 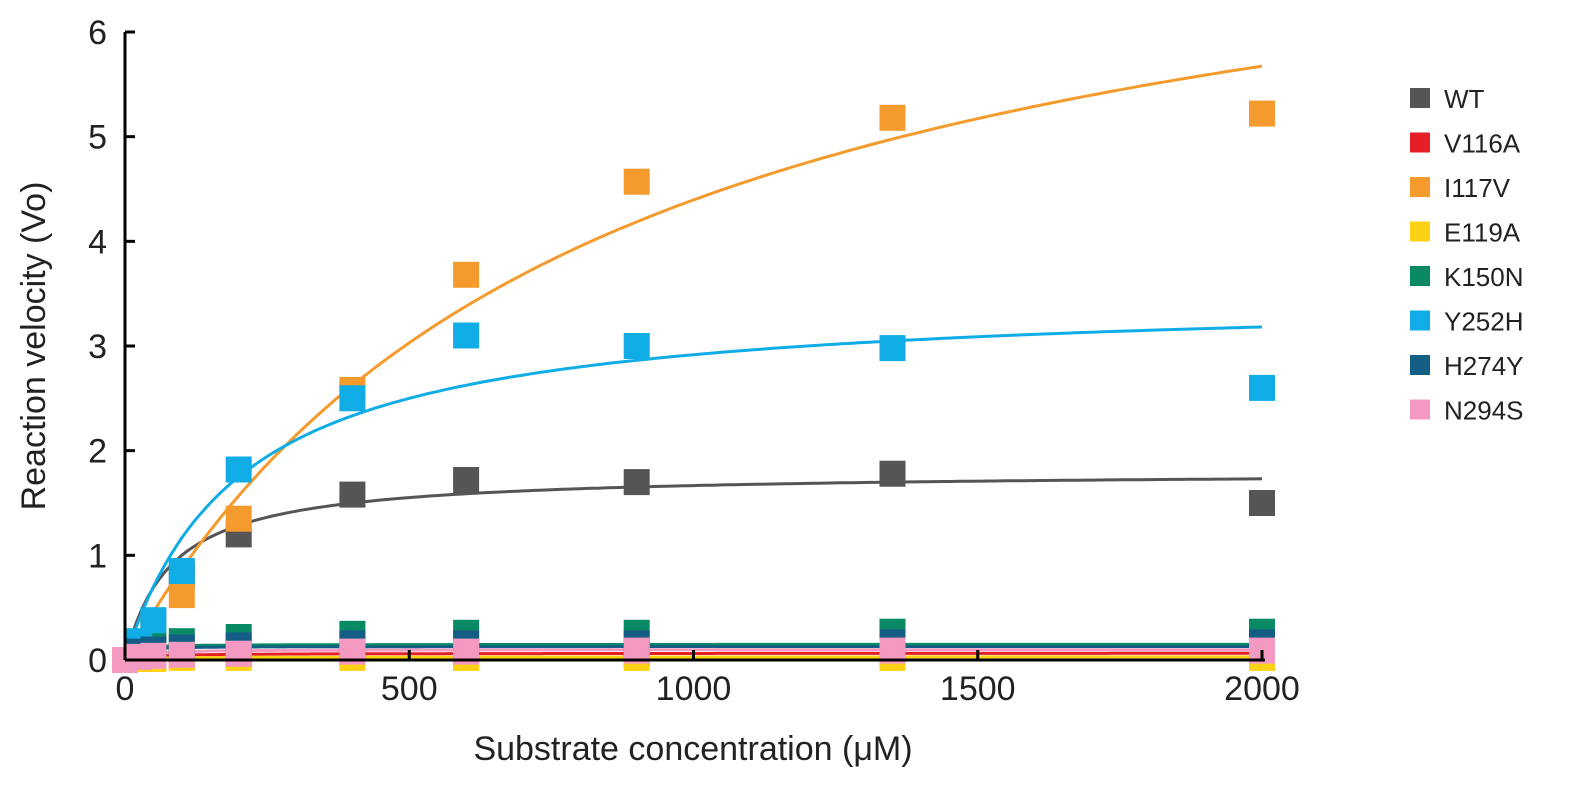 What do you see at coordinates (1484, 322) in the screenshot?
I see `legend-label-y252h: Y252H` at bounding box center [1484, 322].